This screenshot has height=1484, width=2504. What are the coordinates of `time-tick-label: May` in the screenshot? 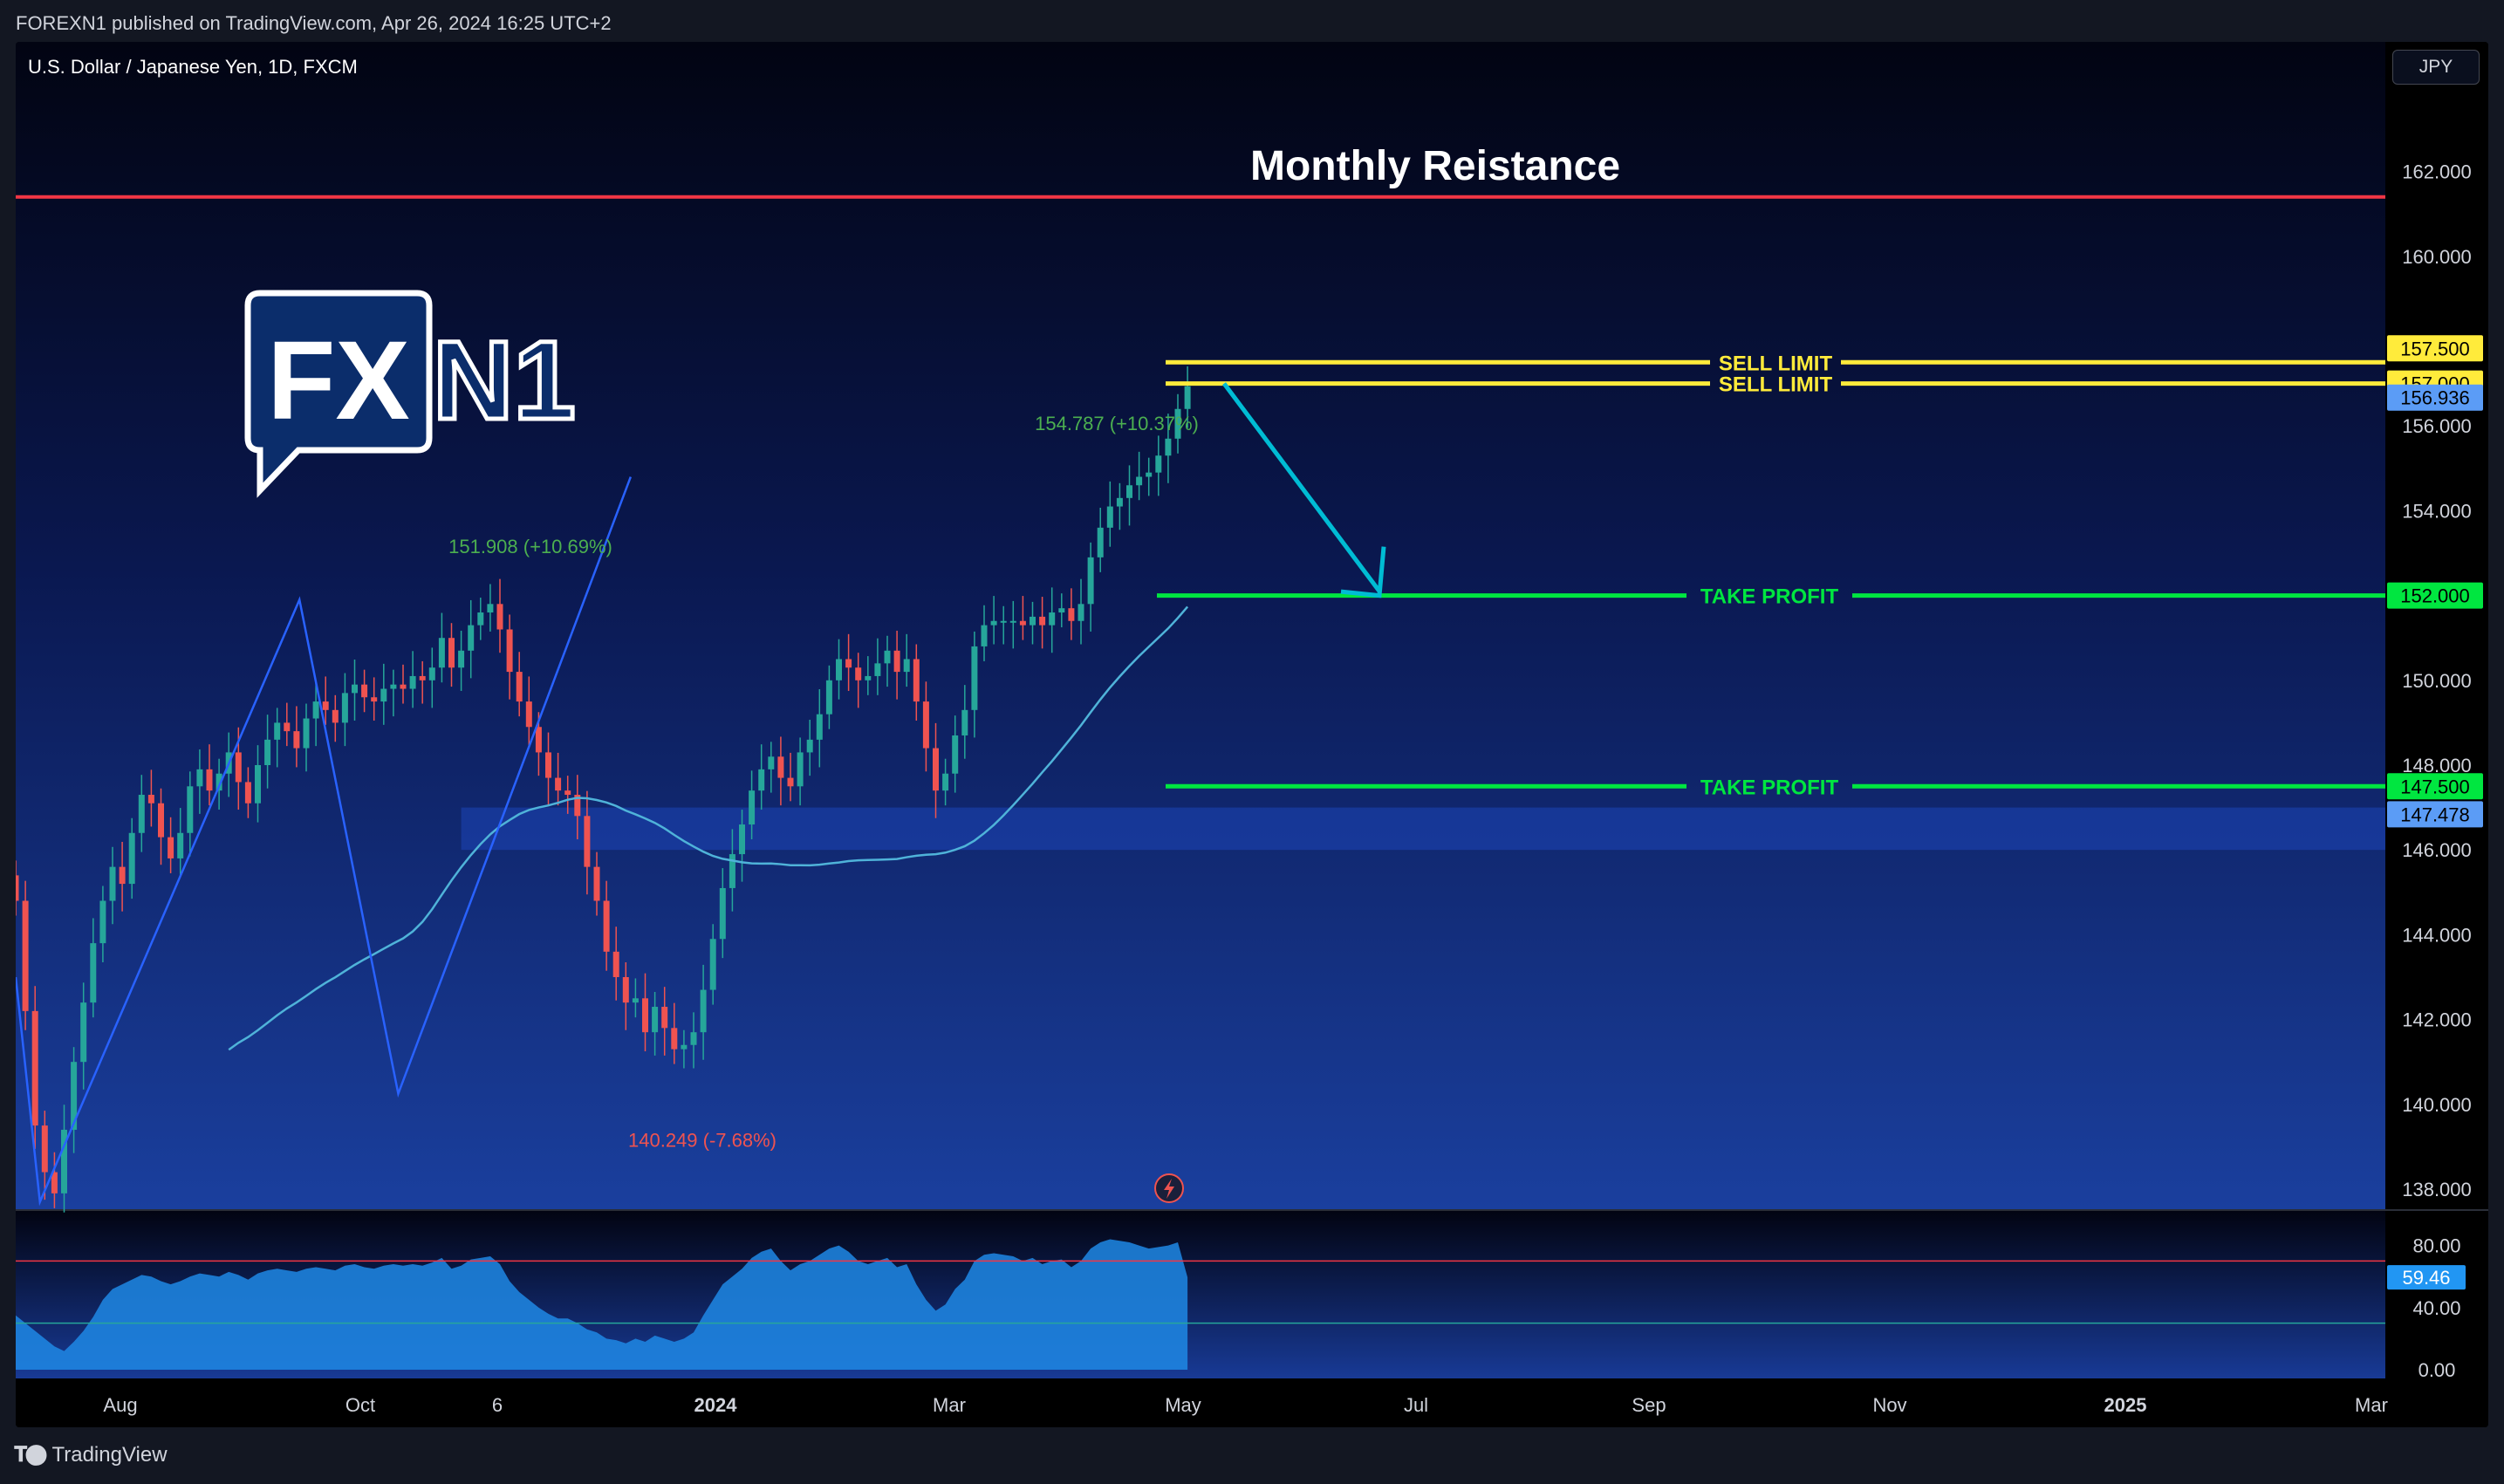 It's located at (1183, 1405).